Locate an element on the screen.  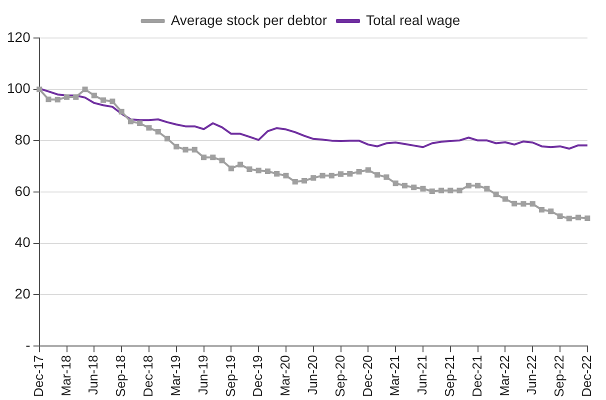
x-tick-label: Dec-18 is located at coordinates (148, 376).